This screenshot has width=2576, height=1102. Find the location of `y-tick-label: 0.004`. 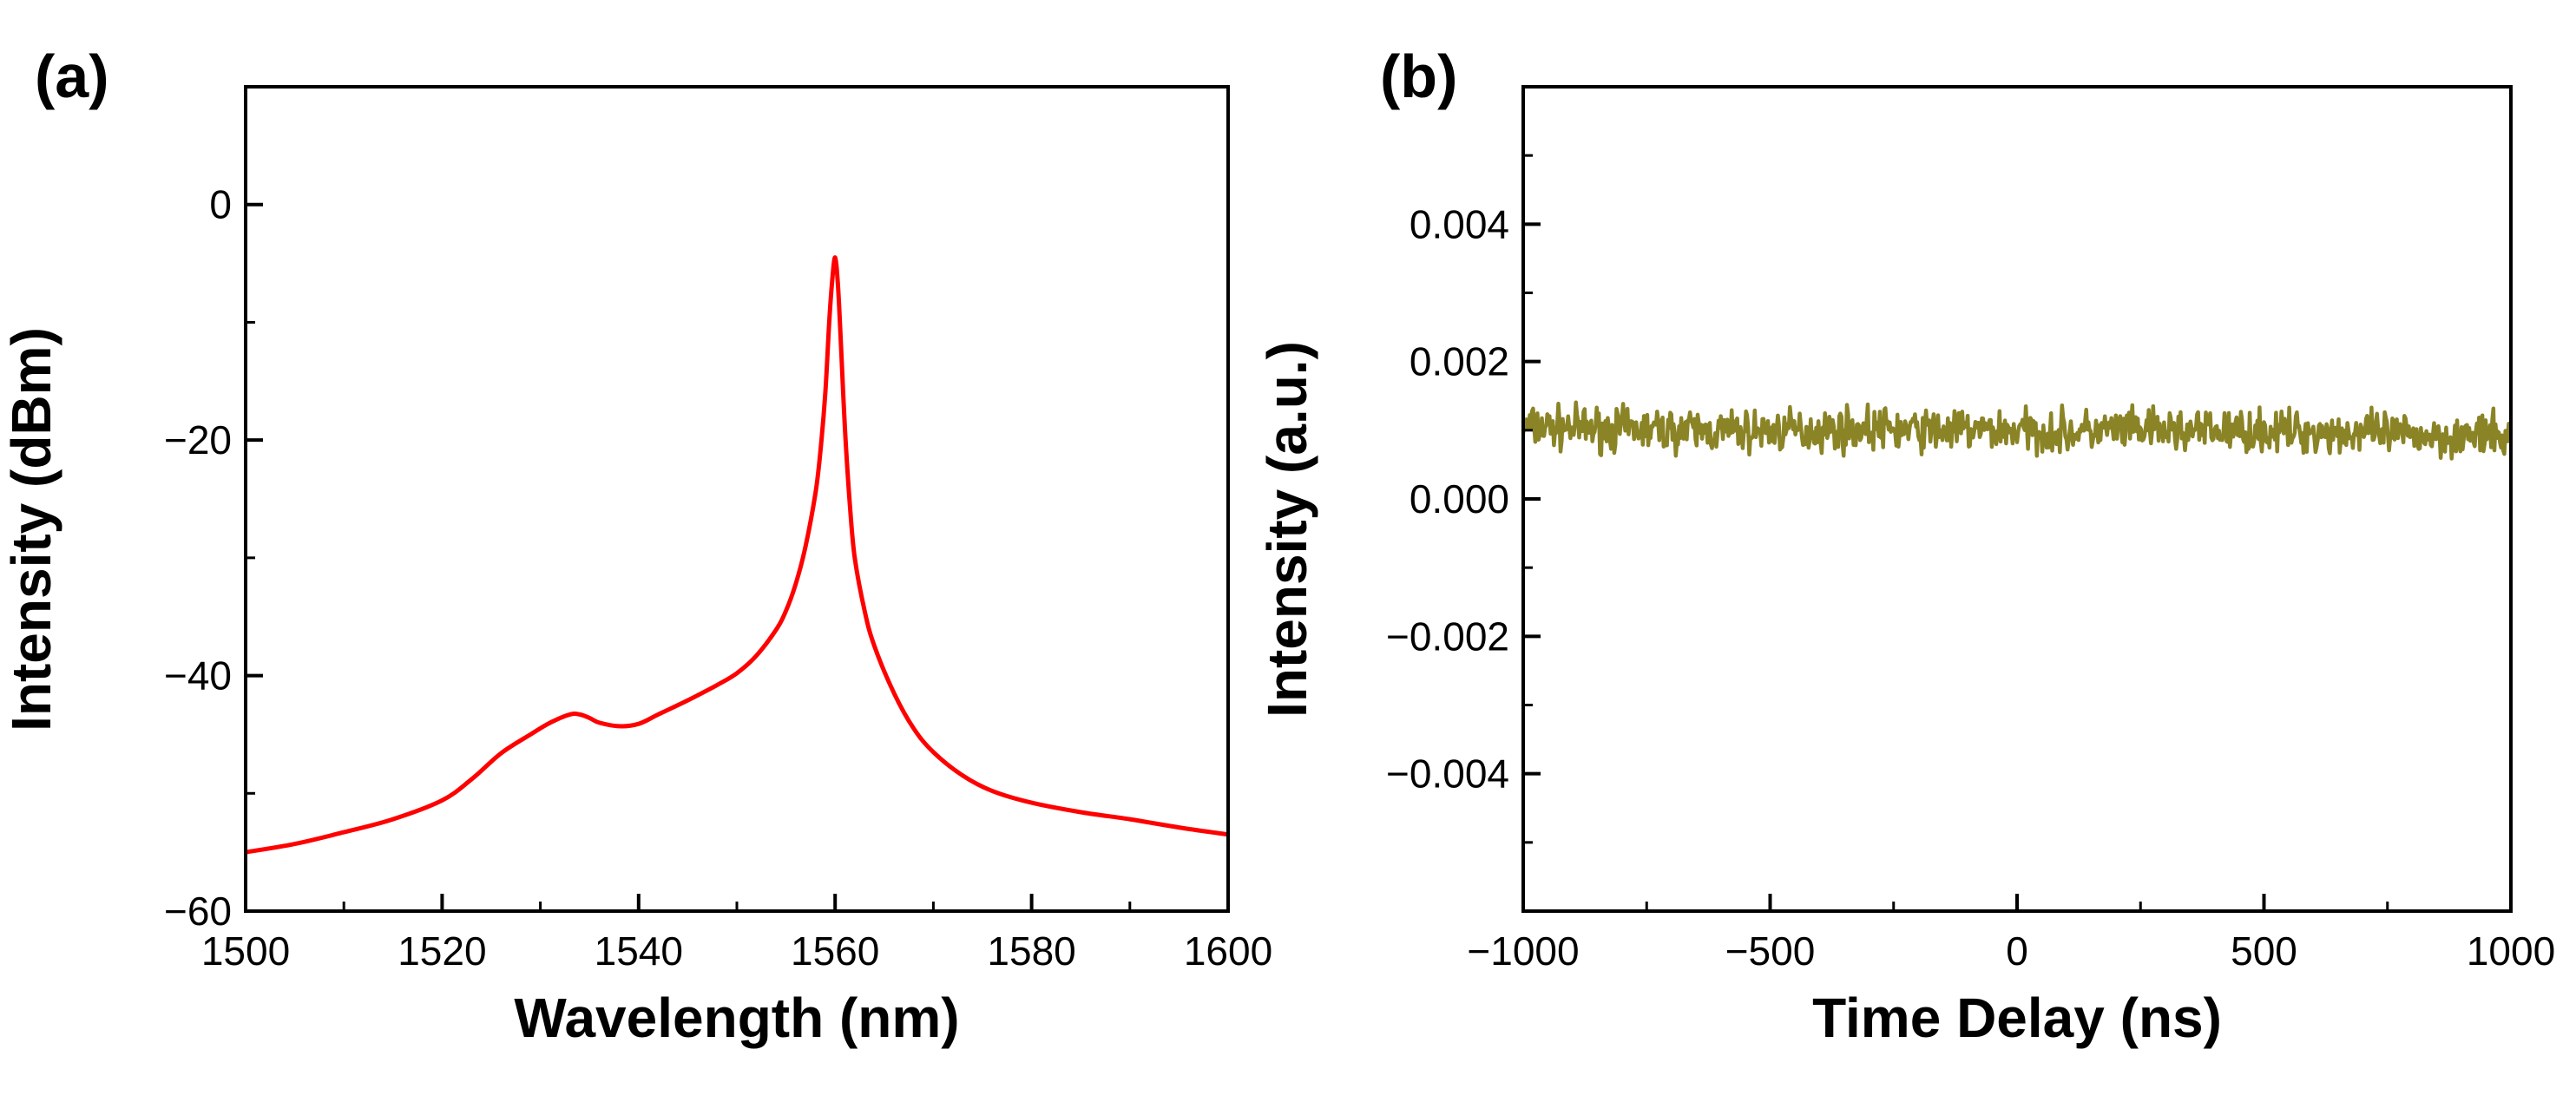

y-tick-label: 0.004 is located at coordinates (1459, 223).